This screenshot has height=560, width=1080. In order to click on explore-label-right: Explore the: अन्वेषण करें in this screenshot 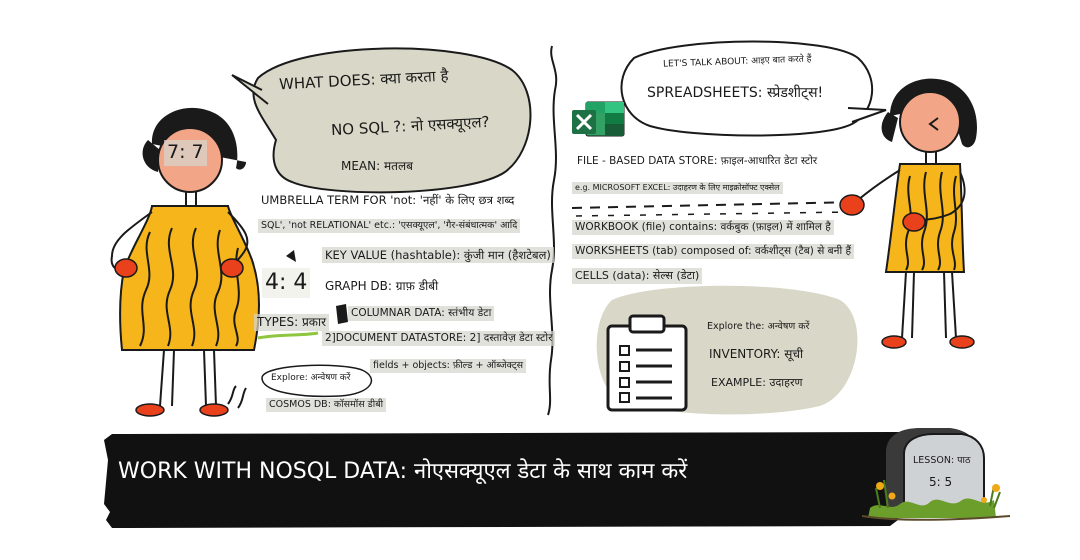, I will do `click(758, 326)`.